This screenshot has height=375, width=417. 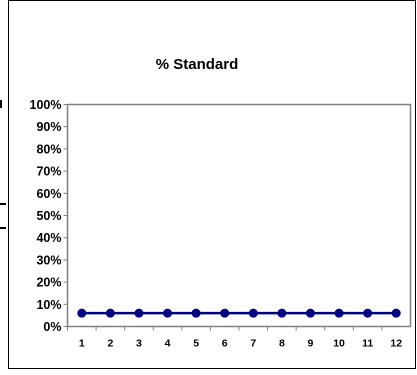 I want to click on series-group, so click(x=239, y=313).